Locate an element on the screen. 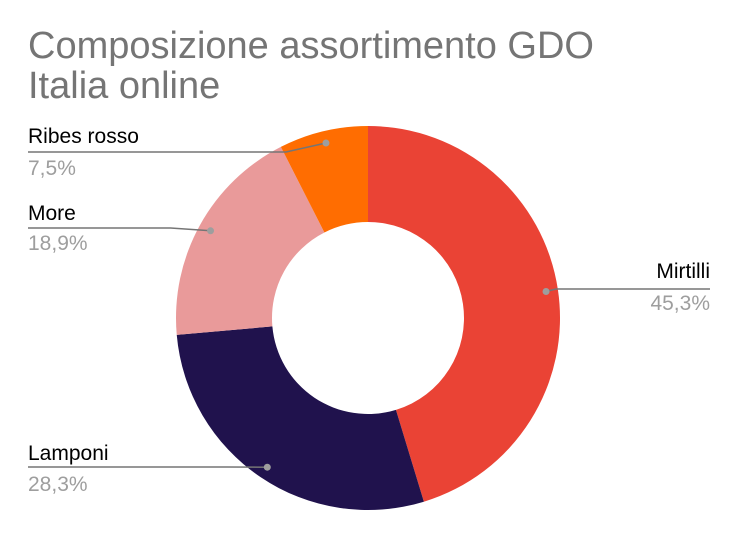  slice-ribes-rosso is located at coordinates (324, 179).